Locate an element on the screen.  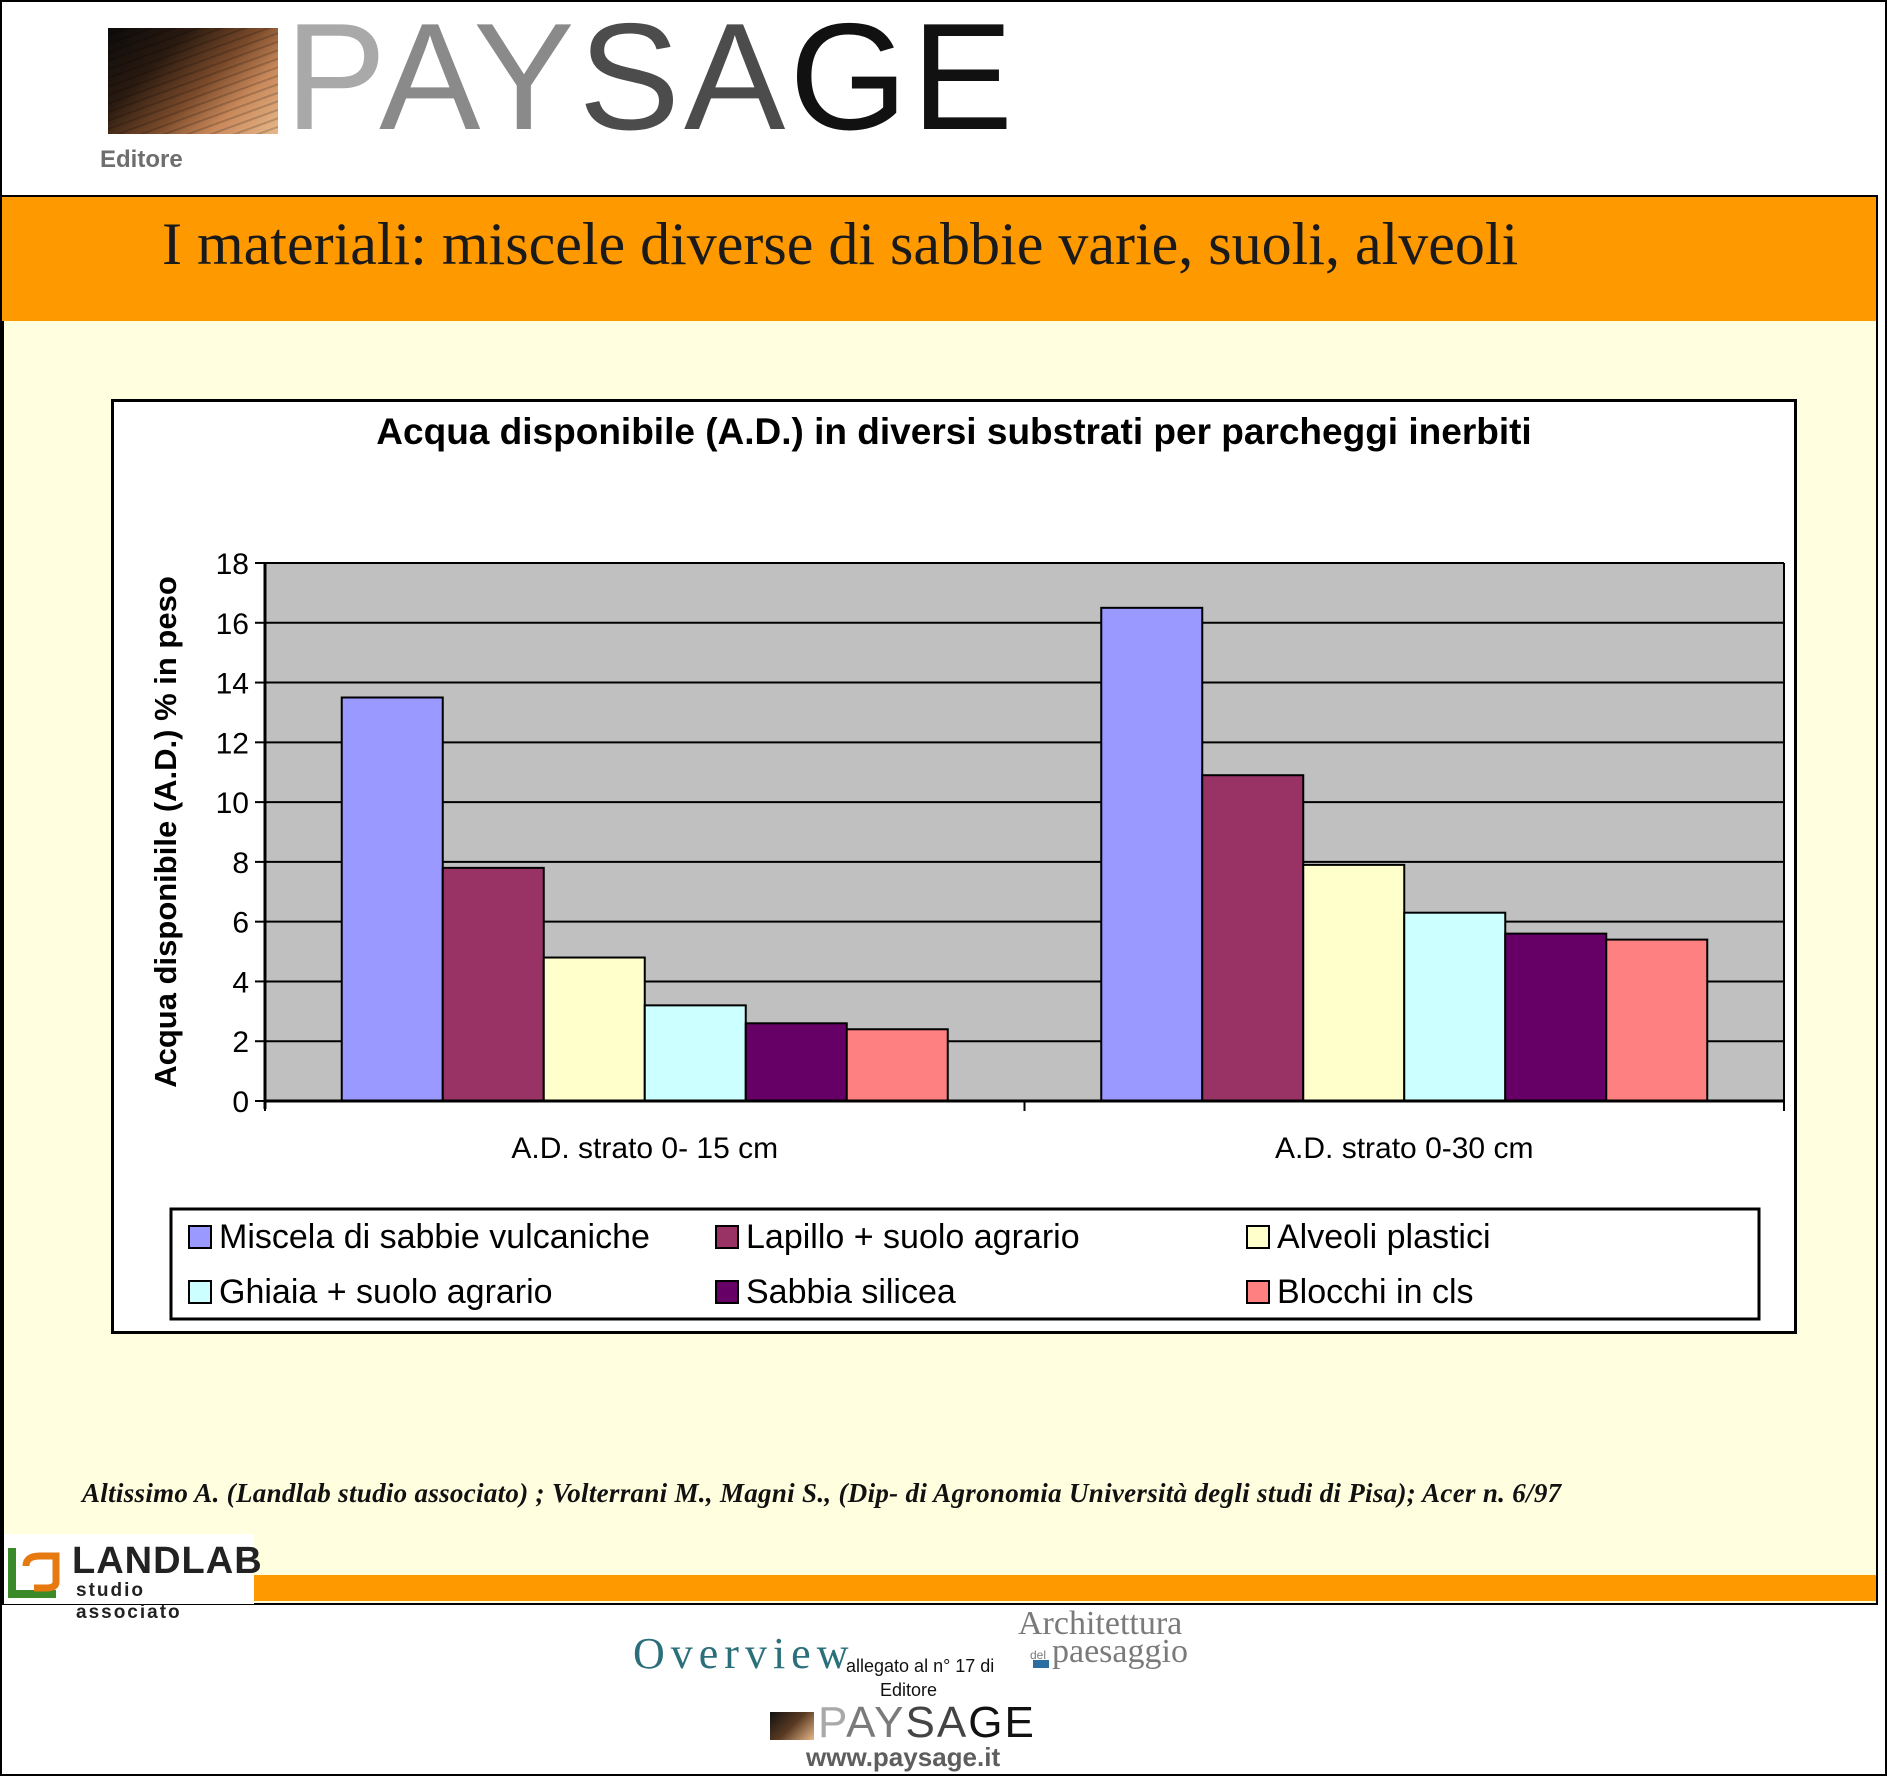
y-tick-label: 8 is located at coordinates (240, 863).